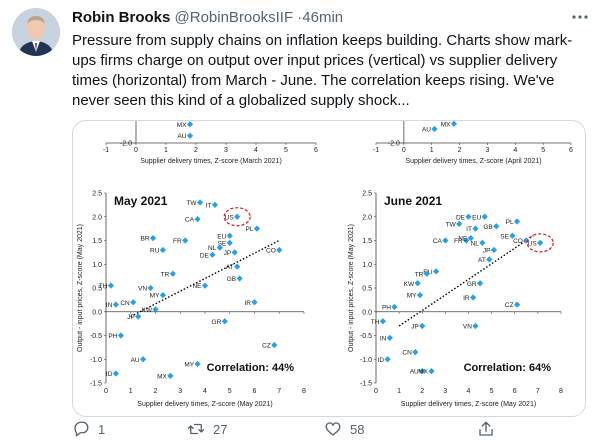 The width and height of the screenshot is (603, 445). What do you see at coordinates (376, 391) in the screenshot?
I see `chart3-x-tick-label: 0` at bounding box center [376, 391].